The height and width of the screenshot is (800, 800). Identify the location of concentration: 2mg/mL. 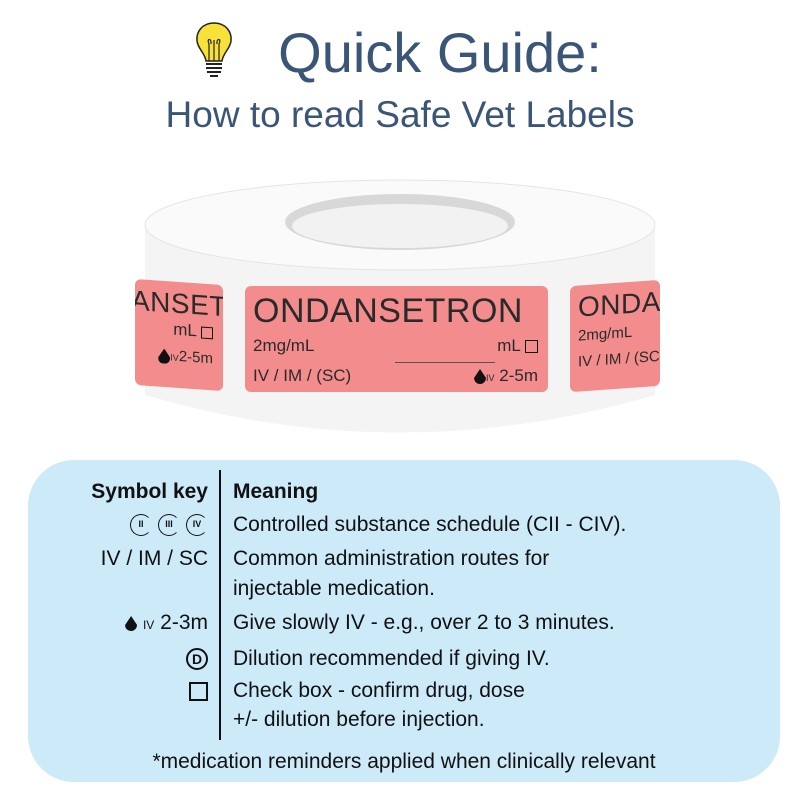
(284, 345).